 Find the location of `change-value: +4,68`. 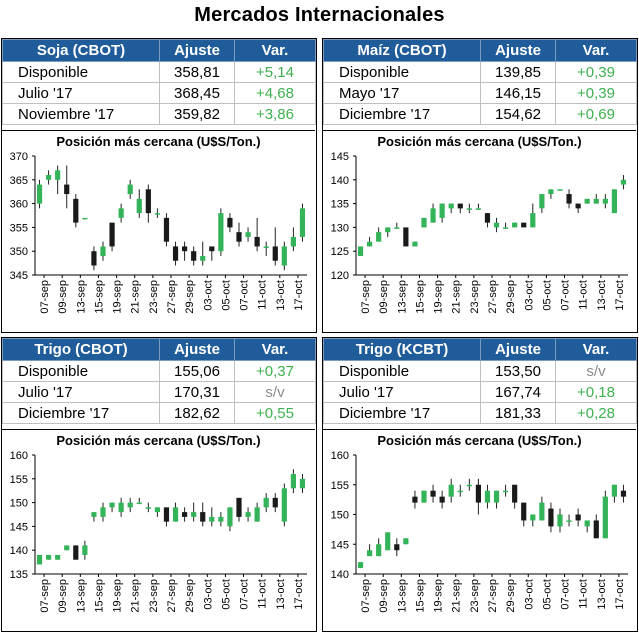

change-value: +4,68 is located at coordinates (275, 93).